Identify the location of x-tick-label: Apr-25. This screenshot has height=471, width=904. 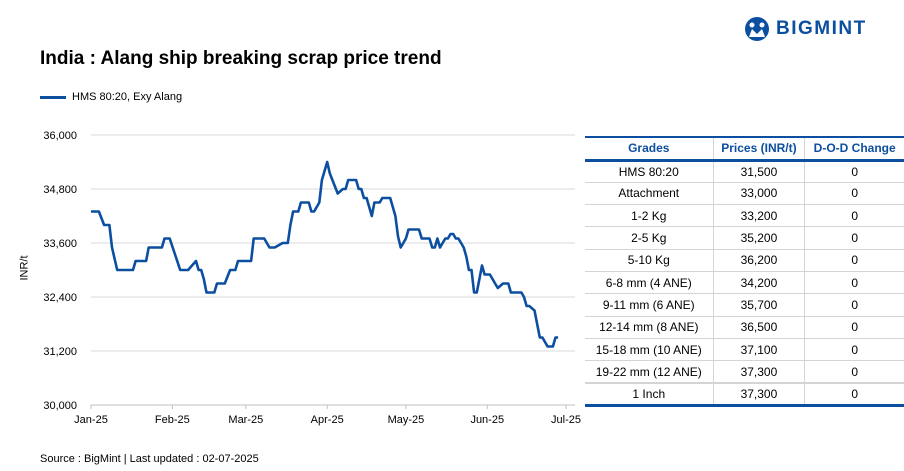
(327, 420).